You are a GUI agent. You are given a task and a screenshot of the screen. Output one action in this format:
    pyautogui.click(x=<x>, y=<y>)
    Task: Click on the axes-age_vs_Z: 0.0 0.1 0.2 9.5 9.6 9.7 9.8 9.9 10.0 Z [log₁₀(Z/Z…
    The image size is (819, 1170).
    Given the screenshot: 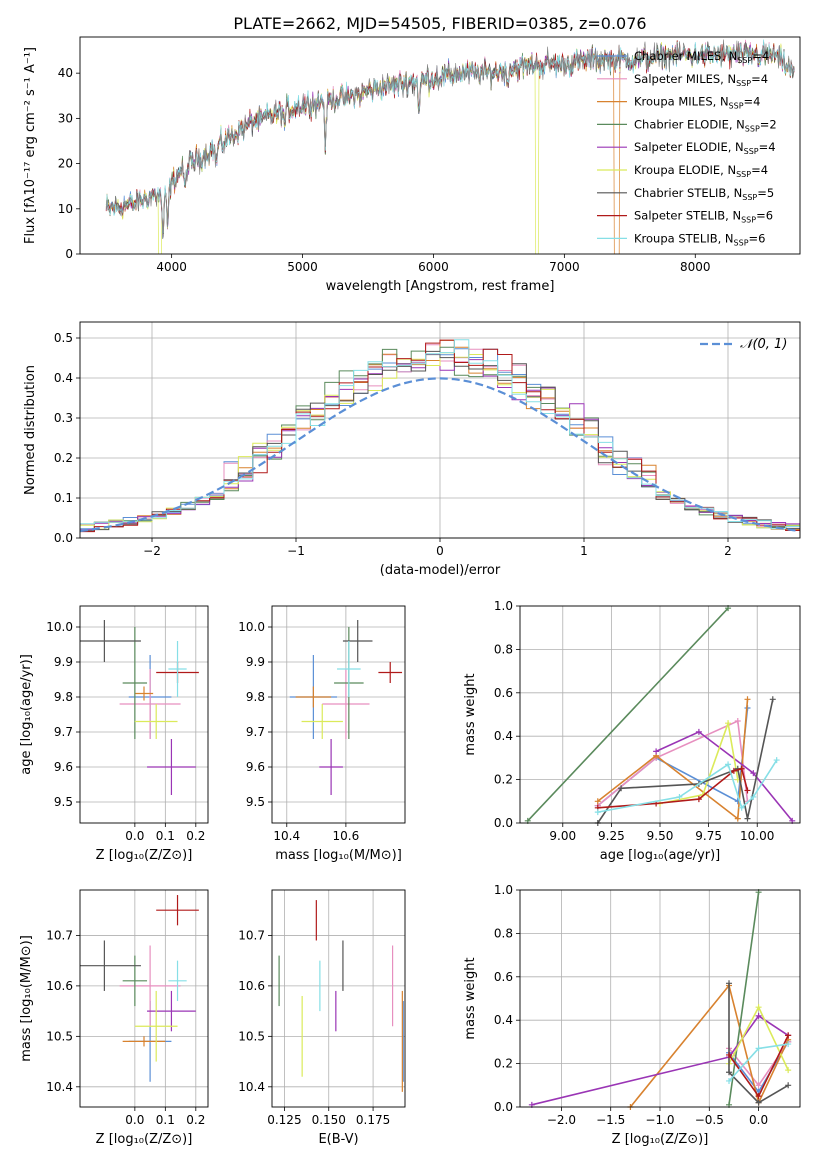 What is the action you would take?
    pyautogui.click(x=114, y=734)
    